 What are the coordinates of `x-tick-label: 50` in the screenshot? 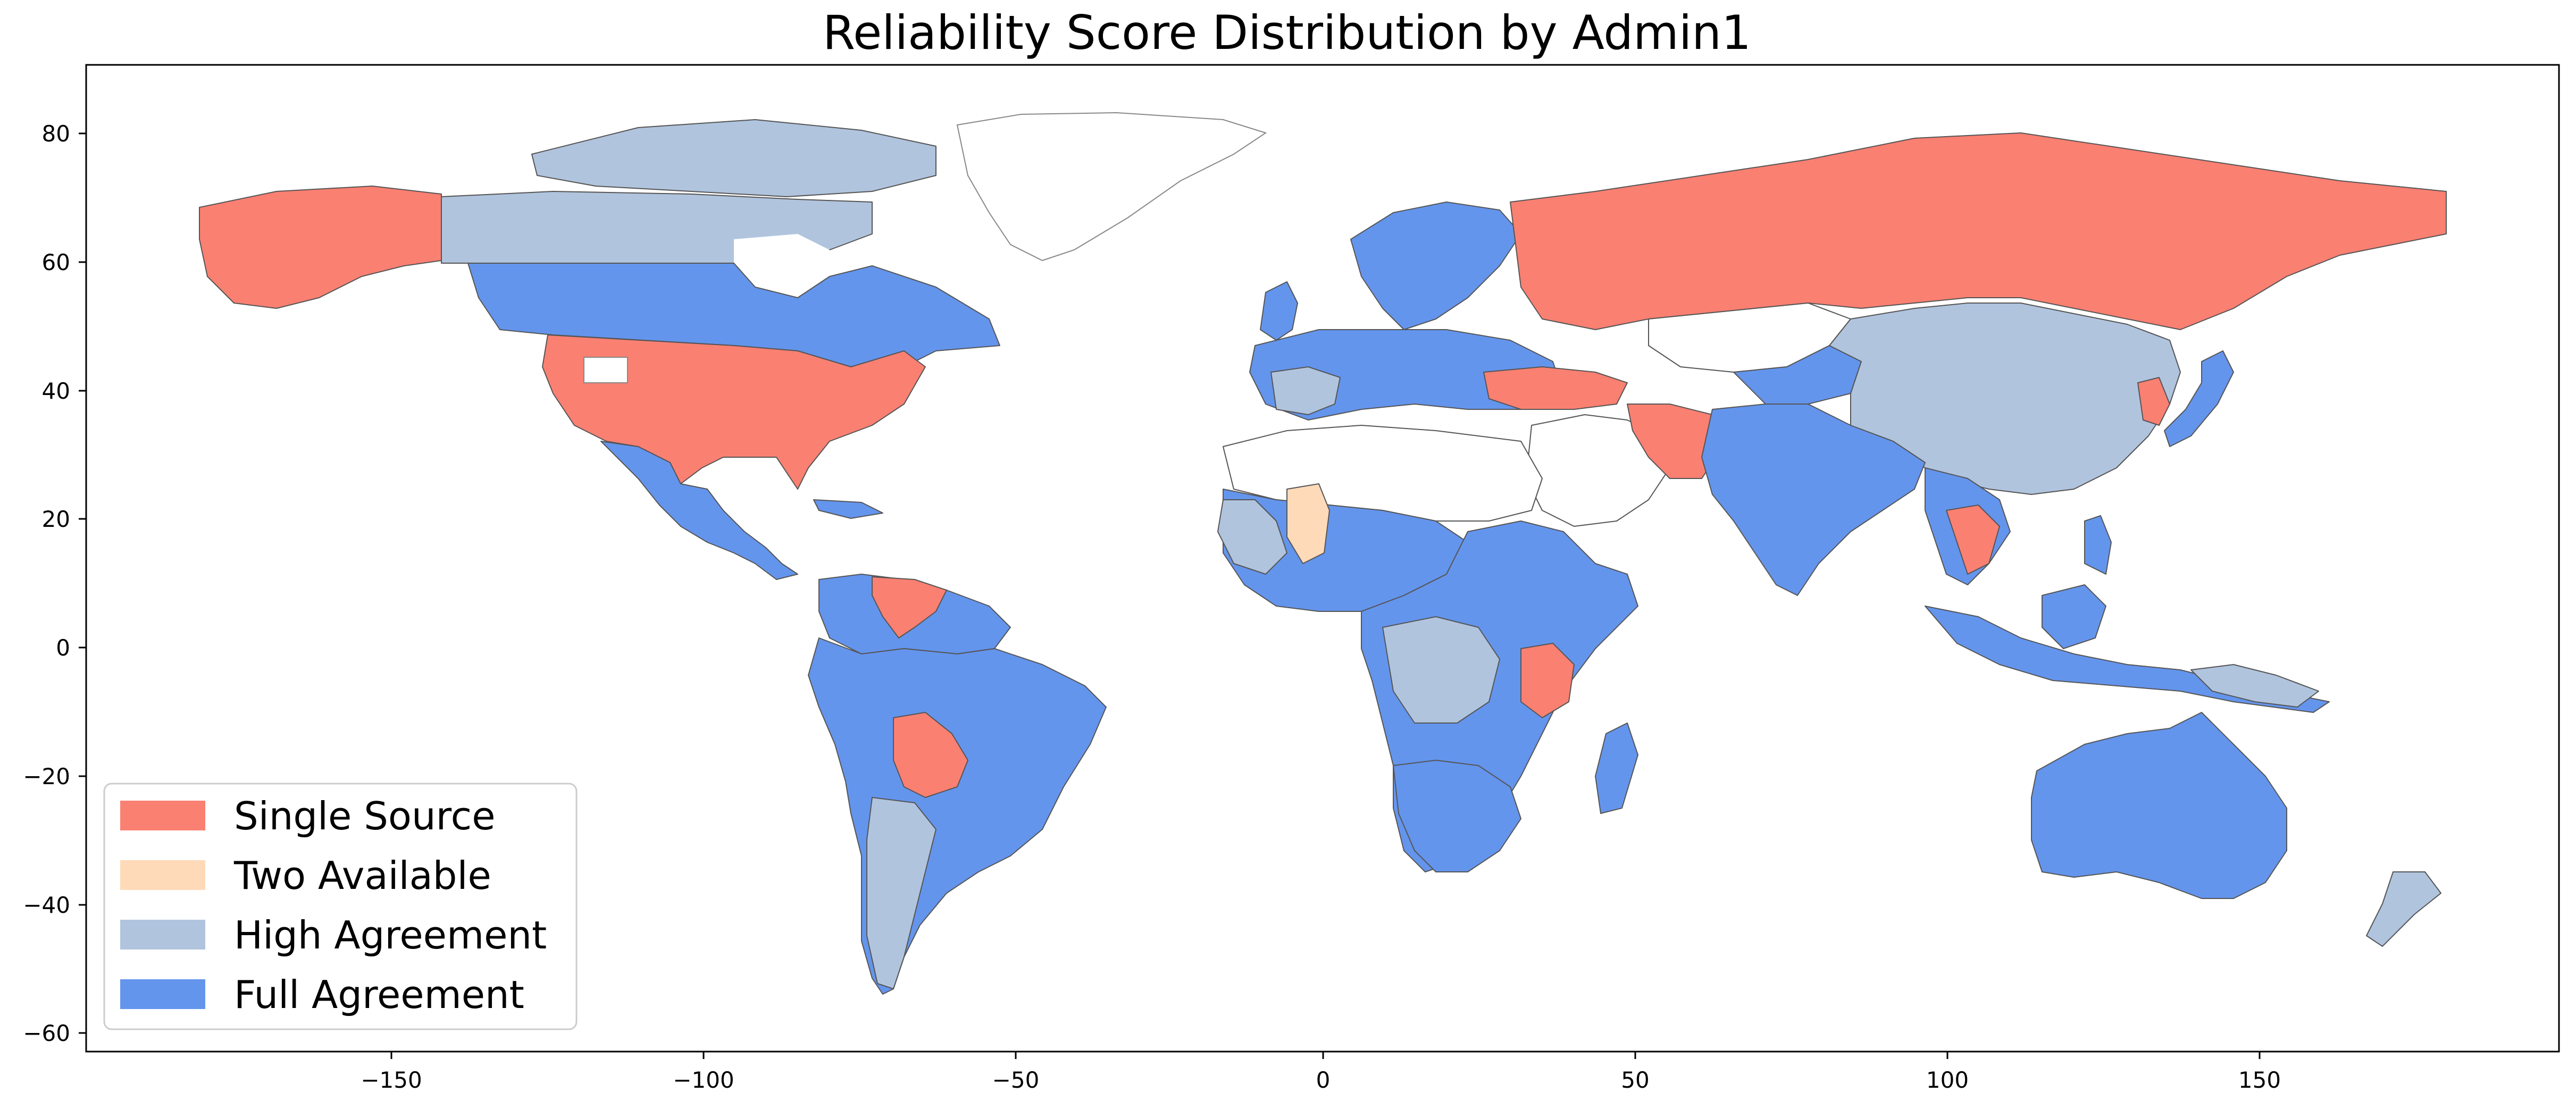 It's located at (1635, 1080).